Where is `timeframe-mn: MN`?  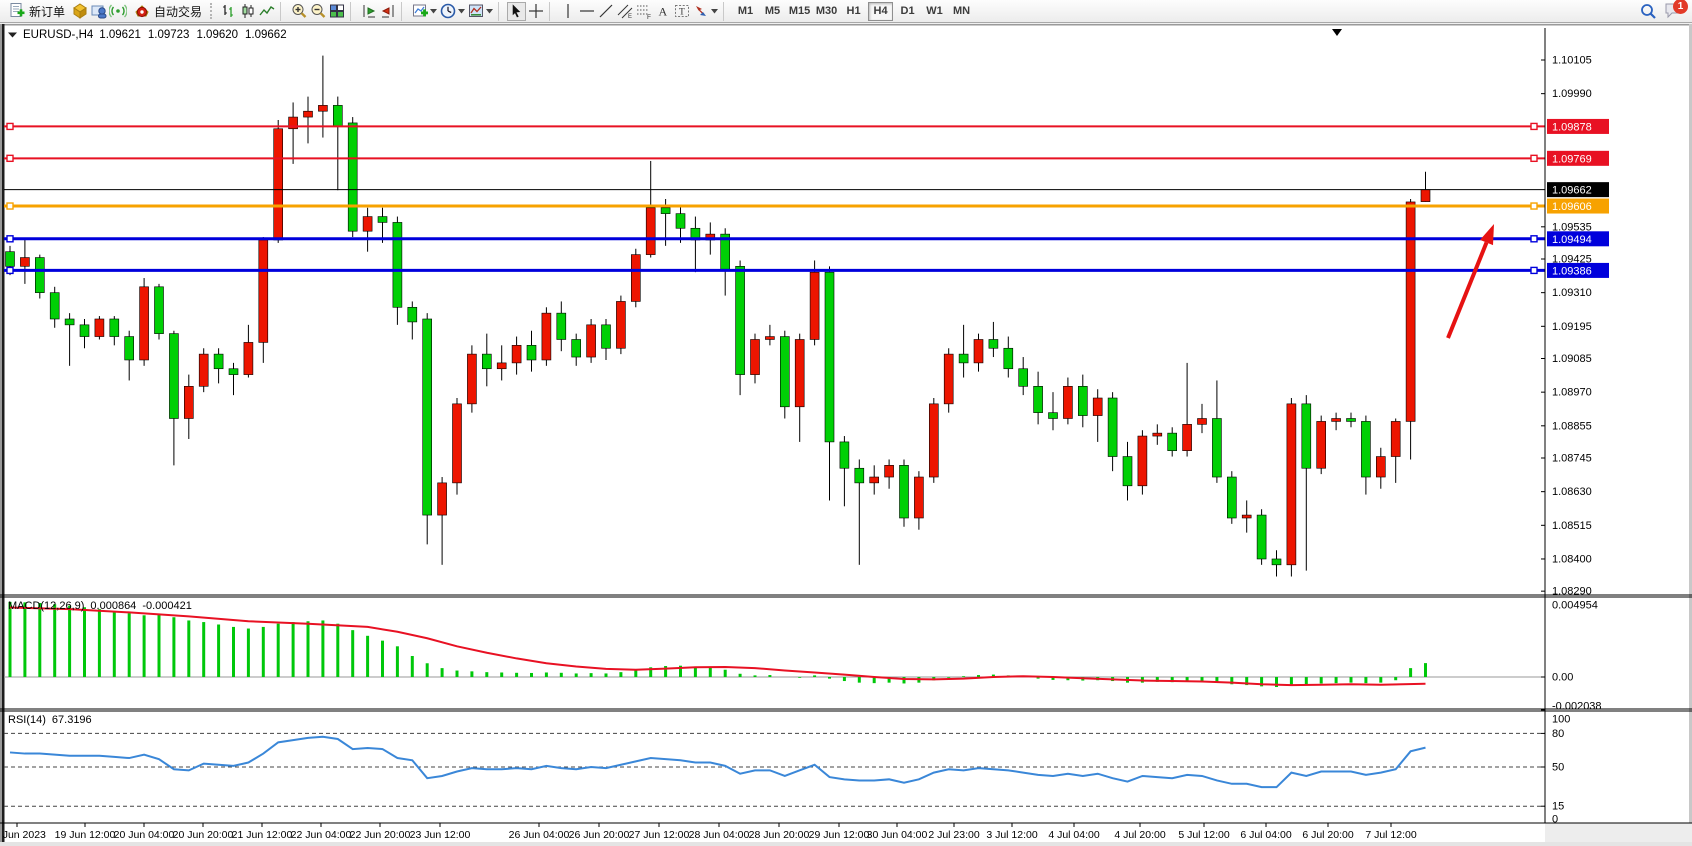
timeframe-mn: MN is located at coordinates (961, 11).